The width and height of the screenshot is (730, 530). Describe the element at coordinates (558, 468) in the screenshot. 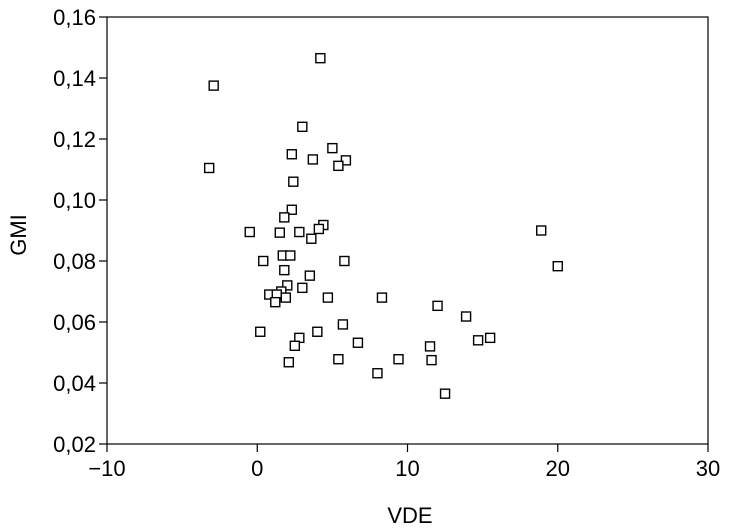

I see `x-tick-label: 20` at that location.